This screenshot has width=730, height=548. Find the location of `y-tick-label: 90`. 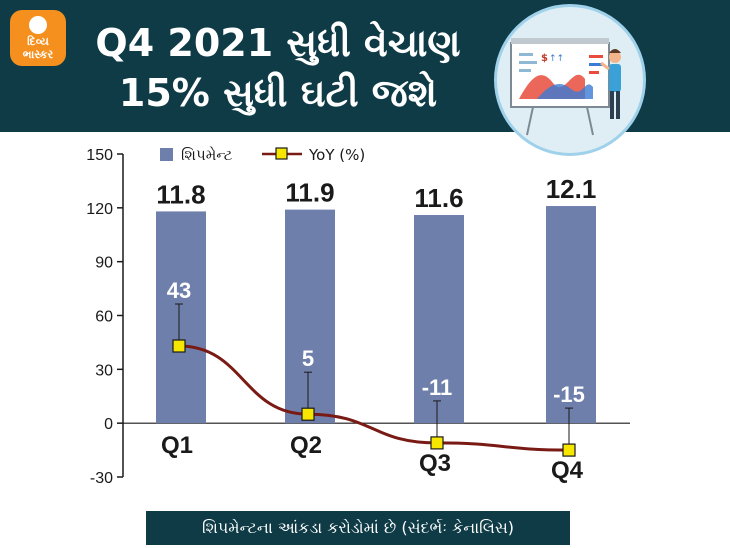

y-tick-label: 90 is located at coordinates (104, 263).